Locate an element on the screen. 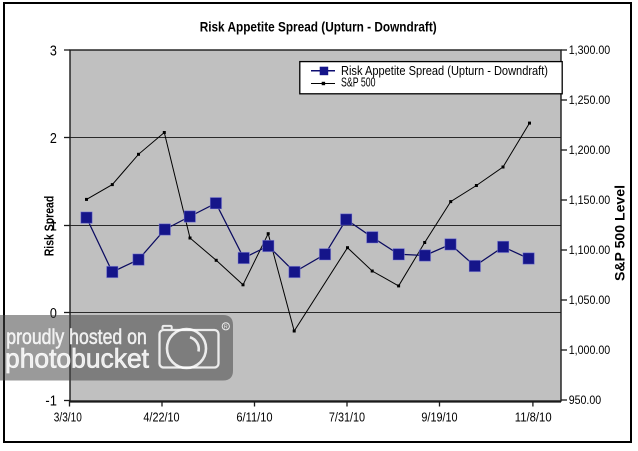 This screenshot has width=638, height=451. svg-text: 4/22/10 is located at coordinates (161, 417).